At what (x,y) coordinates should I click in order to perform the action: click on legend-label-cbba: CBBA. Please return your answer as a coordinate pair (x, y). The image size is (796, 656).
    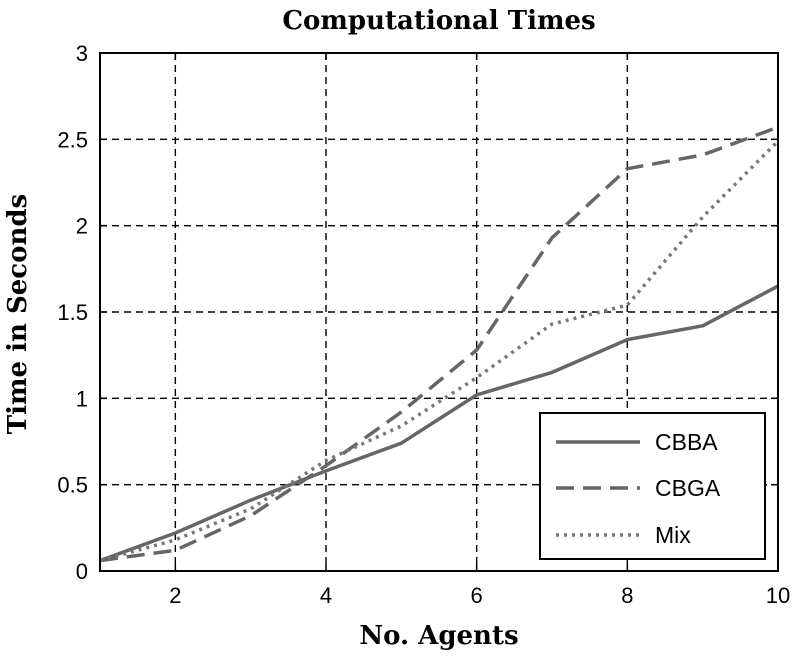
    Looking at the image, I should click on (686, 442).